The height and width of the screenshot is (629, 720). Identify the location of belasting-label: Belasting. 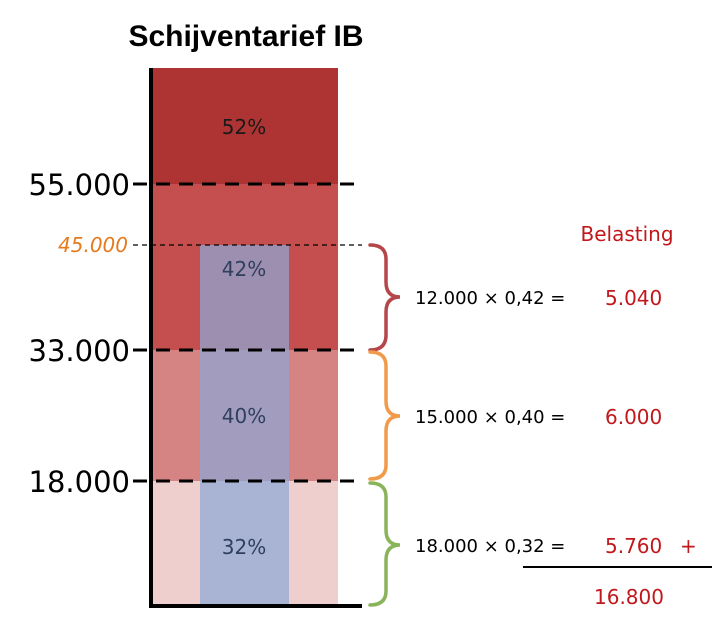
(626, 234).